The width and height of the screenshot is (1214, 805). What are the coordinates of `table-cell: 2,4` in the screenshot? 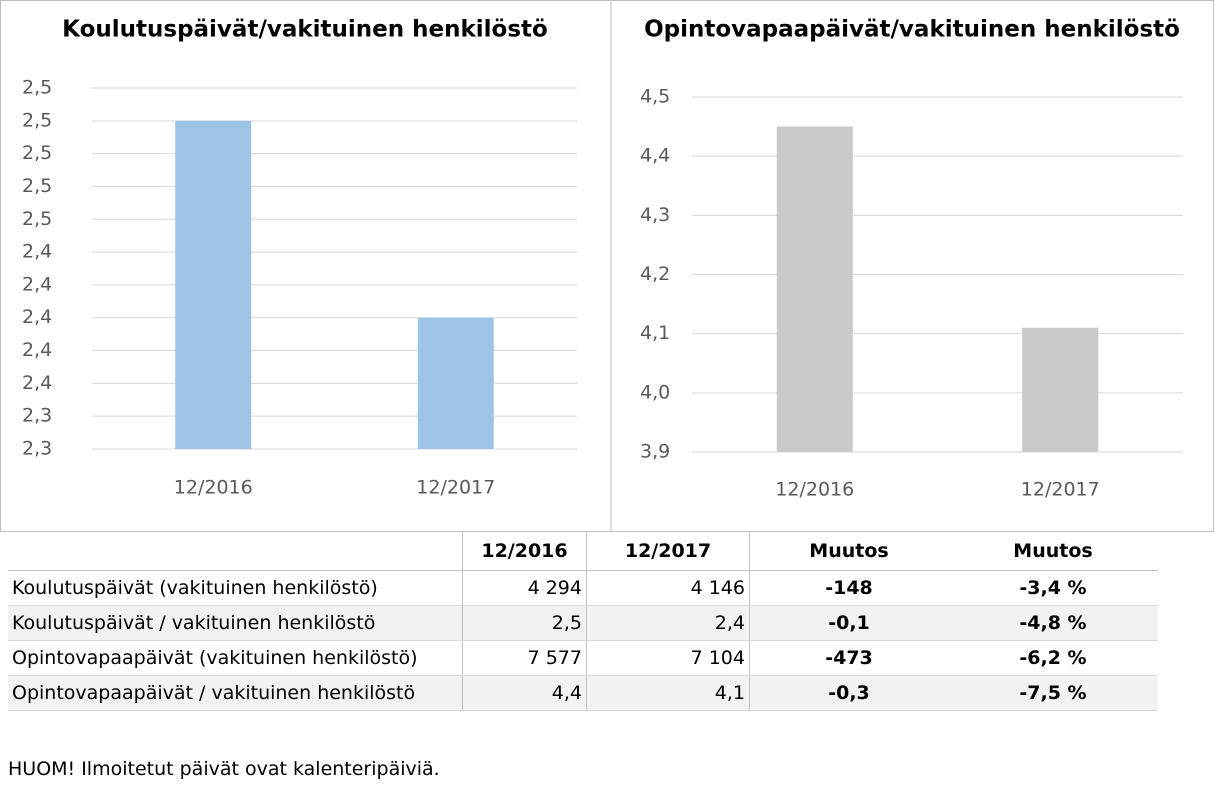 It's located at (668, 623).